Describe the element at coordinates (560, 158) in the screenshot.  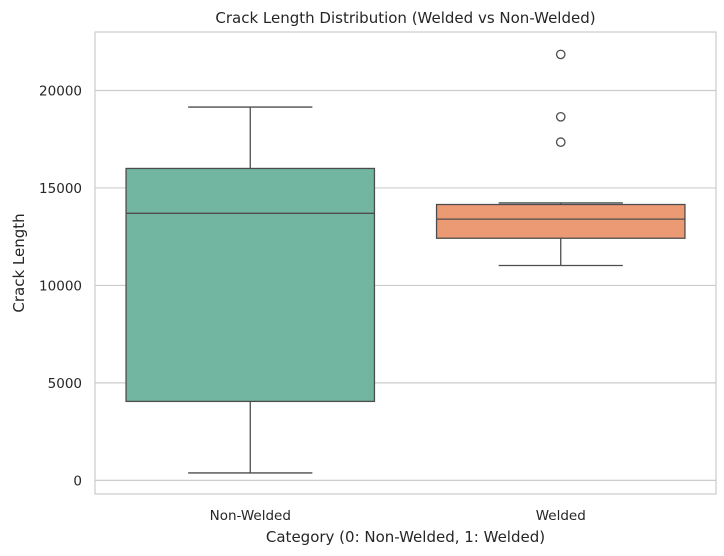
I see `box-group-welded` at that location.